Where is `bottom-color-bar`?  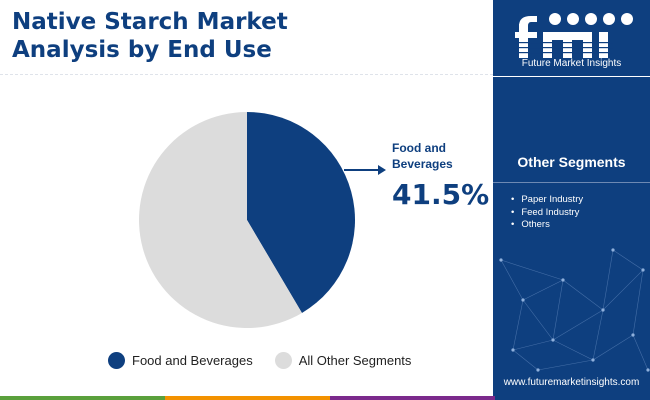
bottom-color-bar is located at coordinates (325, 398).